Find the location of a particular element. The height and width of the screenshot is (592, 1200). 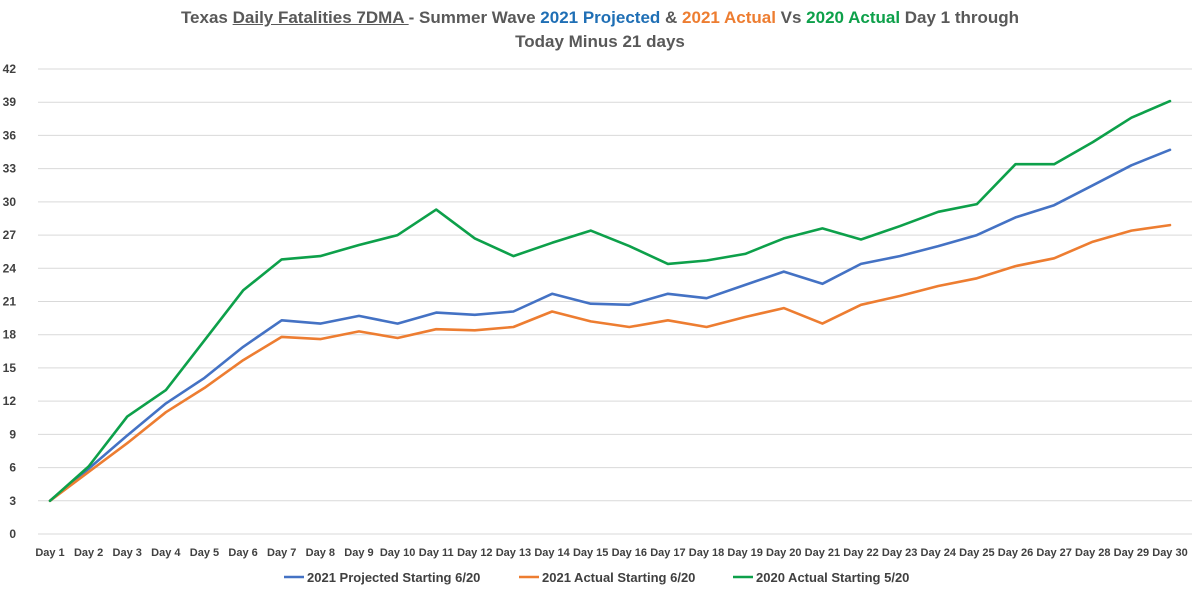

x-tick-label: Day 12 is located at coordinates (474, 553).